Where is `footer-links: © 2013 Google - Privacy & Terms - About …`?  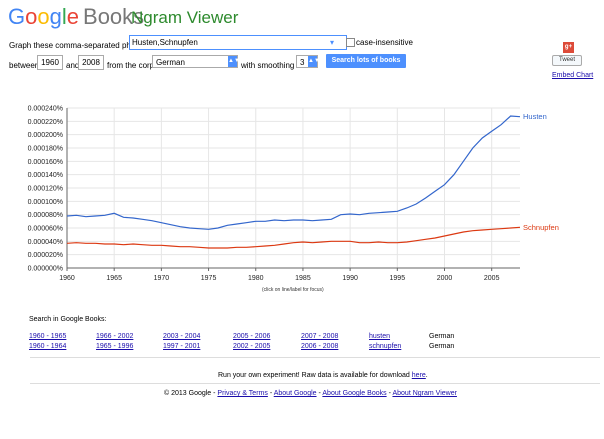
footer-links: © 2013 Google - Privacy & Terms - About … is located at coordinates (310, 393).